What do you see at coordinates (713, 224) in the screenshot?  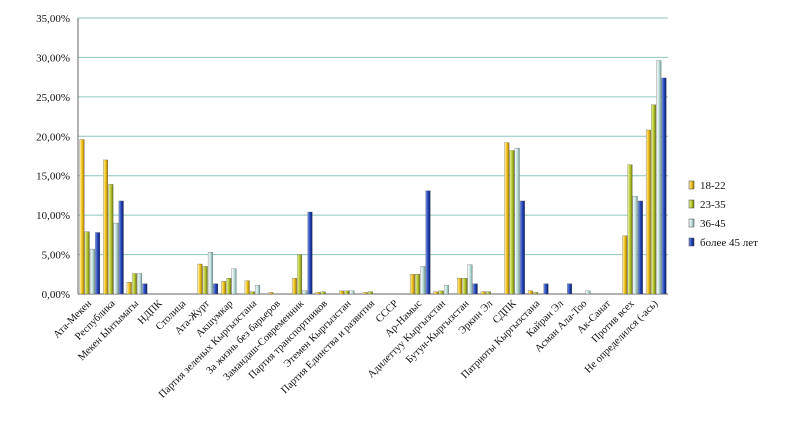 I see `legend-label-2: 36-45` at bounding box center [713, 224].